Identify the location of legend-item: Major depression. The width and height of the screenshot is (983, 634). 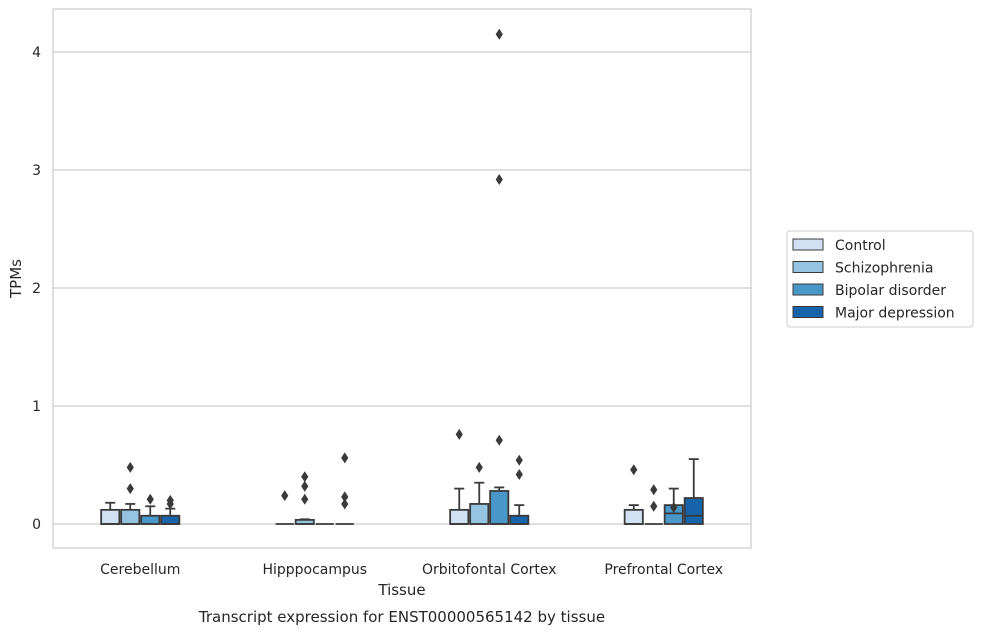
(873, 314).